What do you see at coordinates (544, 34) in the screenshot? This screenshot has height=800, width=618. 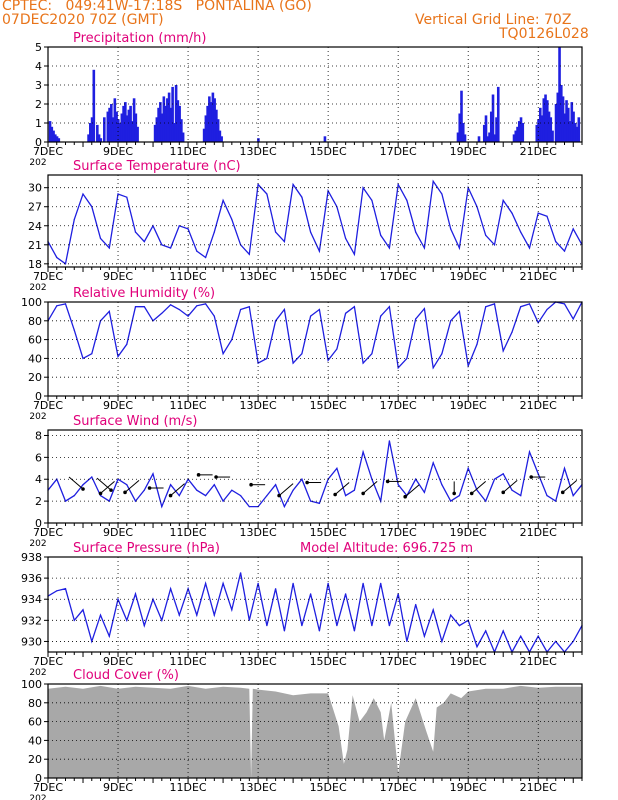 I see `run-code: TQ0126L028` at bounding box center [544, 34].